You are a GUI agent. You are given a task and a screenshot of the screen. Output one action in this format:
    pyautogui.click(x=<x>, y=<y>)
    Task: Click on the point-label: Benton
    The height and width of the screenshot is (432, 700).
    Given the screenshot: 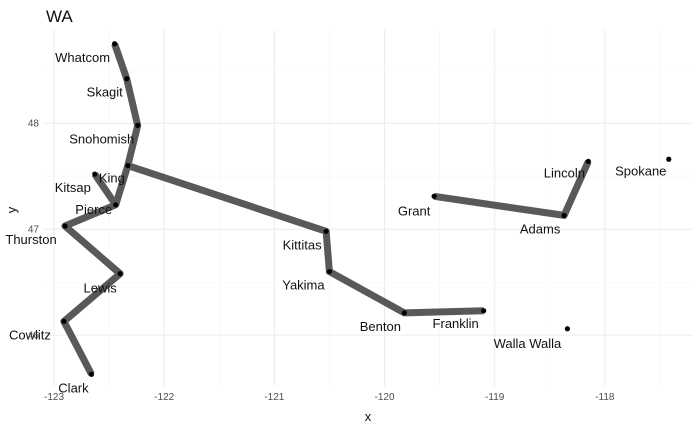 What is the action you would take?
    pyautogui.click(x=380, y=326)
    